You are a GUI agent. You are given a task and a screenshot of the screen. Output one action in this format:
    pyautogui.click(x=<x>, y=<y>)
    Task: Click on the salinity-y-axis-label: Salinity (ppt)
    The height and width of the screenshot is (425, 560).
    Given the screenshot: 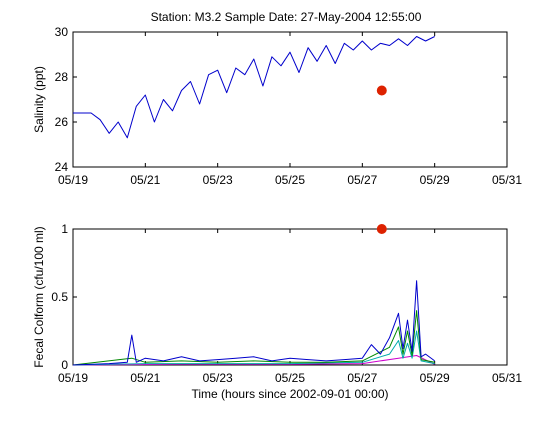 What is the action you would take?
    pyautogui.click(x=39, y=99)
    